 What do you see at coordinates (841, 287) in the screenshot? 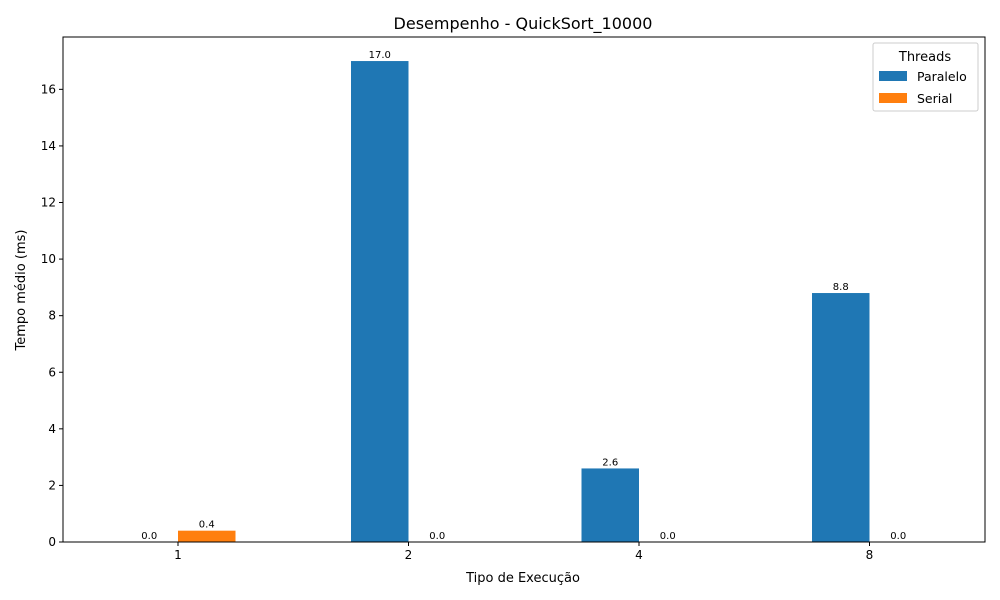
I see `data-label-paralelo-8: 8.8` at bounding box center [841, 287].